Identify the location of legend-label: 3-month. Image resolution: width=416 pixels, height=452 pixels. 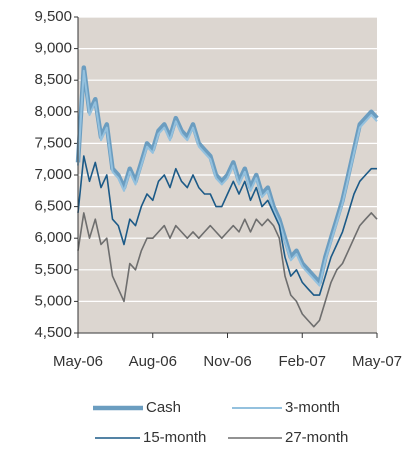
(312, 407).